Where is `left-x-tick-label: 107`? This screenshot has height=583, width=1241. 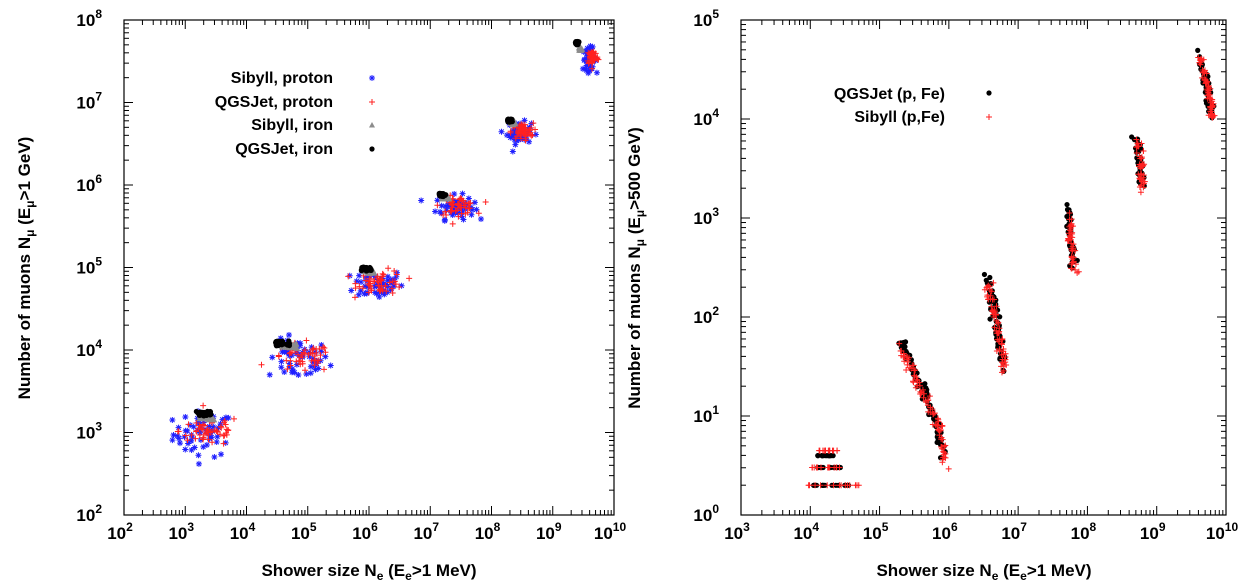
left-x-tick-label: 107 is located at coordinates (426, 531).